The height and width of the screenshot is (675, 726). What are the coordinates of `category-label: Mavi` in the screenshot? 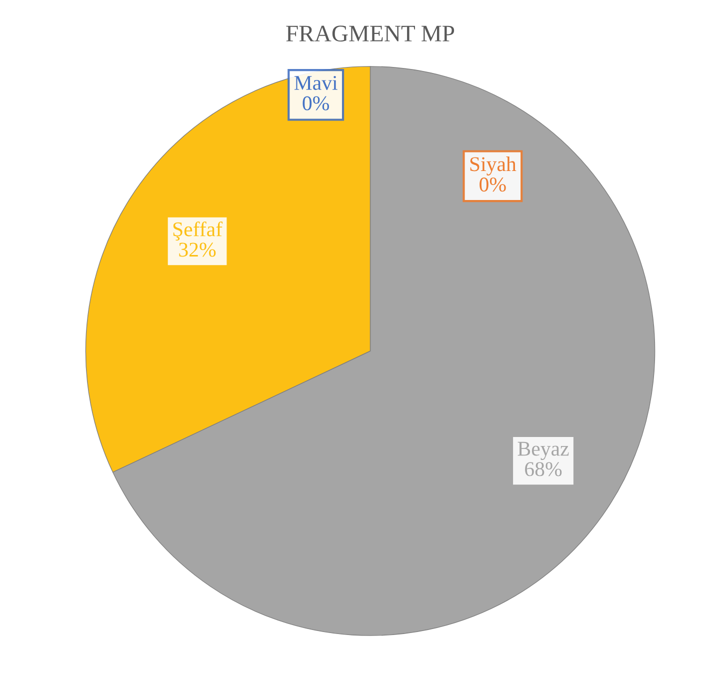 It's located at (316, 83).